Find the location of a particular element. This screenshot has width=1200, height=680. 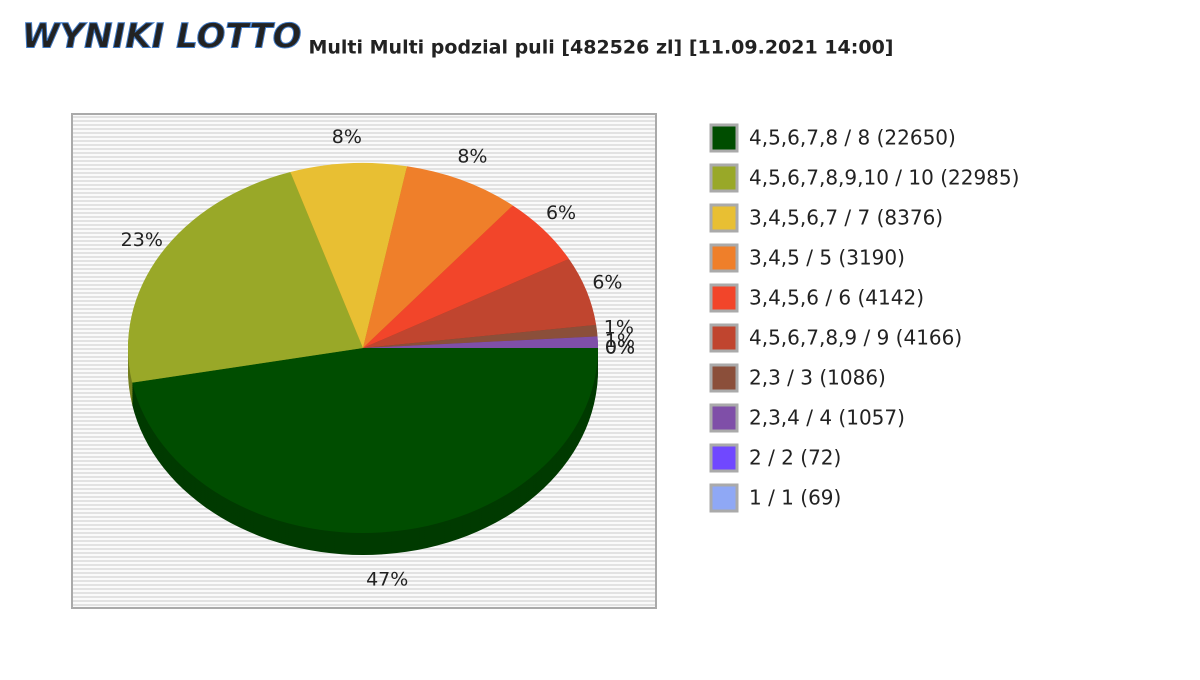

legend-label: 4,5,6,7,8,9 / 9 (4166) is located at coordinates (855, 338).